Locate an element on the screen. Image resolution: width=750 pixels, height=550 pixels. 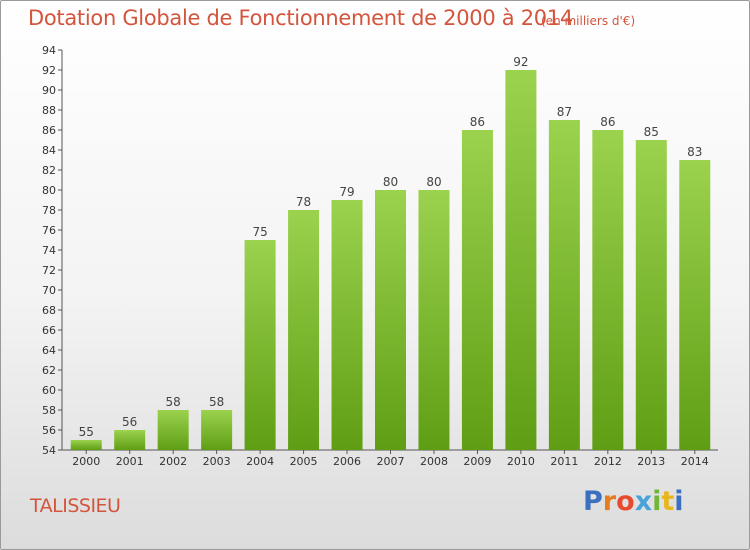
y-tick-label: 66 is located at coordinates (49, 330).